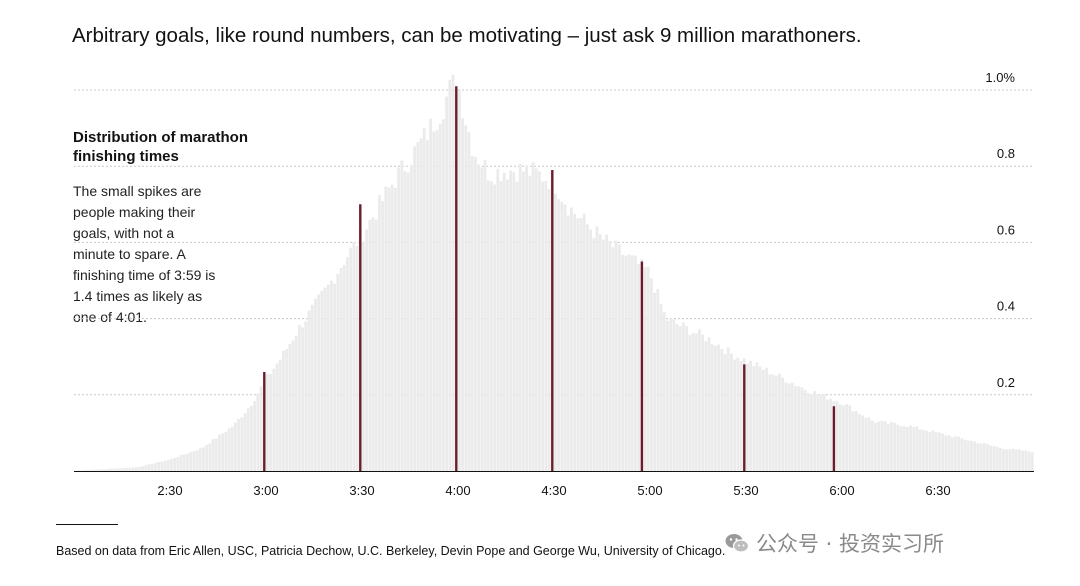 Image resolution: width=1080 pixels, height=586 pixels. I want to click on chart-panel-title: Distribution of marathon finishing times, so click(160, 147).